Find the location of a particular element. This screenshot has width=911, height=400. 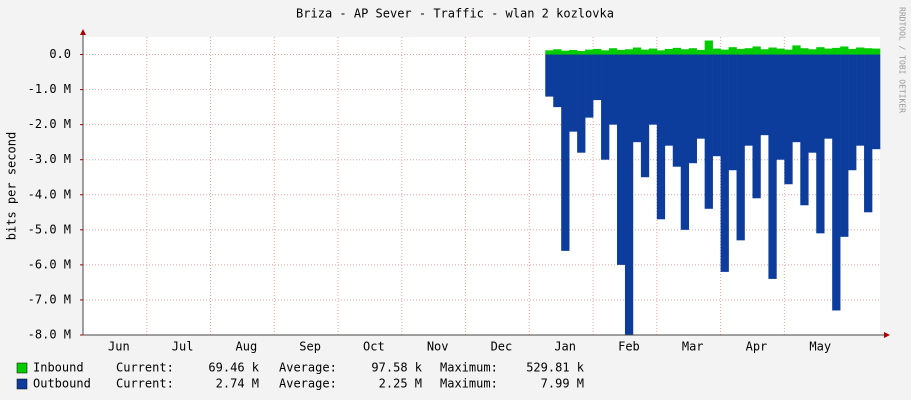

x-tick-label: Dec is located at coordinates (502, 347).